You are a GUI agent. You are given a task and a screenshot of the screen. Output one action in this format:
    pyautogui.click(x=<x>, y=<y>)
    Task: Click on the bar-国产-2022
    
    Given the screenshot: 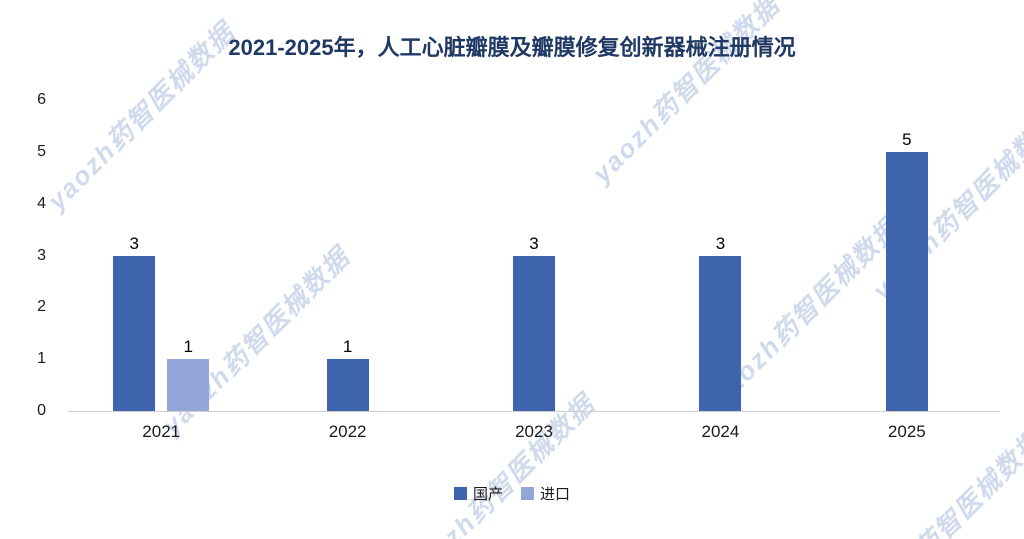 What is the action you would take?
    pyautogui.click(x=347, y=385)
    